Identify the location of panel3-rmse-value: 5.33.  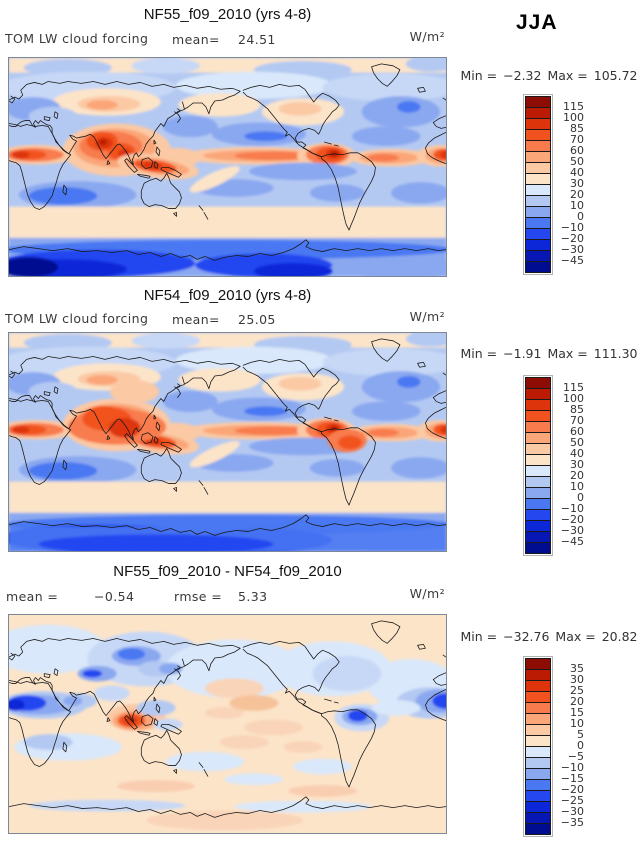
(253, 596).